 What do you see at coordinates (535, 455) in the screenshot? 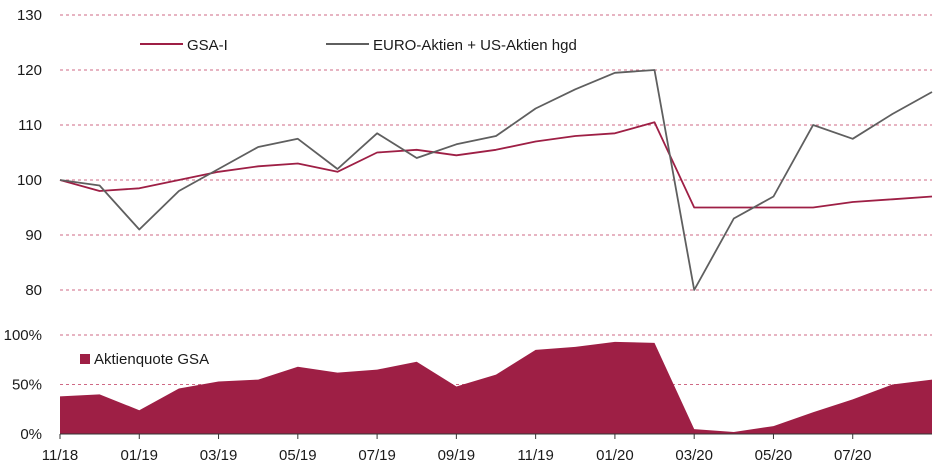
I see `x-tick-label: 11/19` at bounding box center [535, 455].